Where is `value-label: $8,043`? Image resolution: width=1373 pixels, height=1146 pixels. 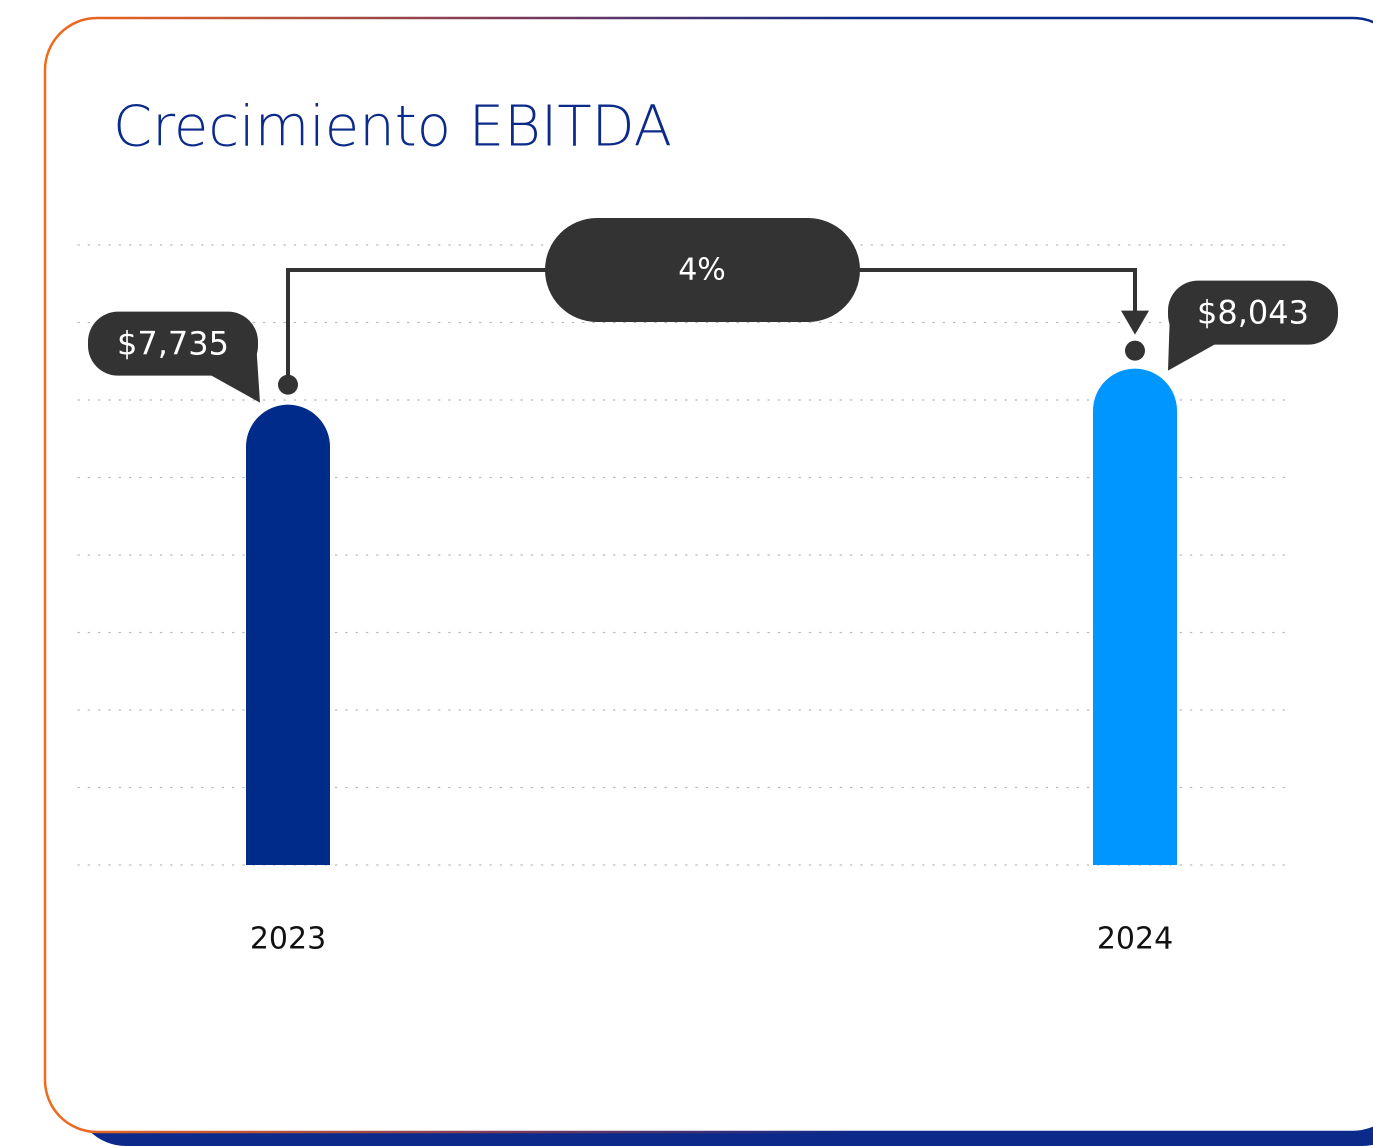 value-label: $8,043 is located at coordinates (1253, 313).